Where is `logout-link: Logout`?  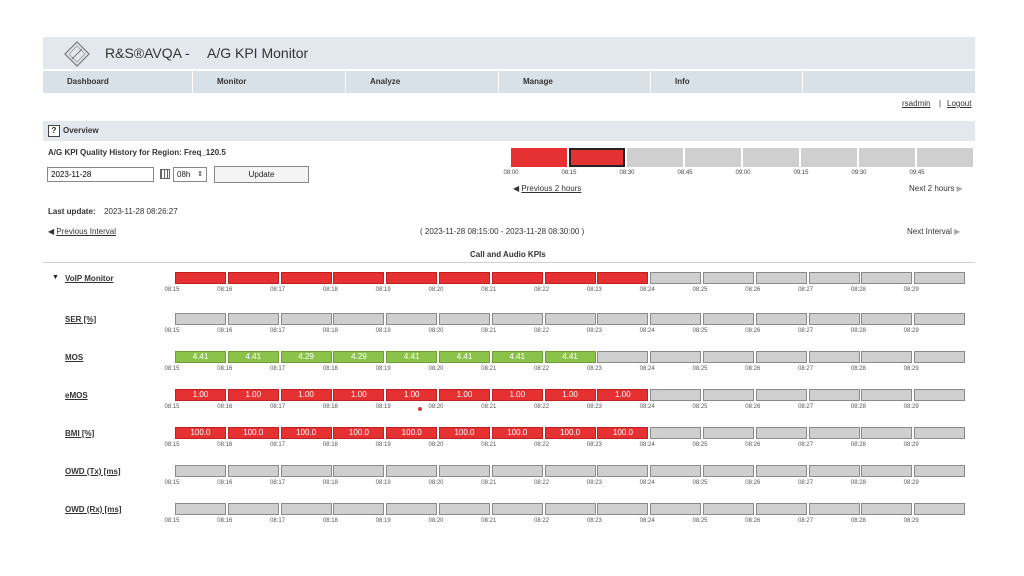 logout-link: Logout is located at coordinates (959, 103).